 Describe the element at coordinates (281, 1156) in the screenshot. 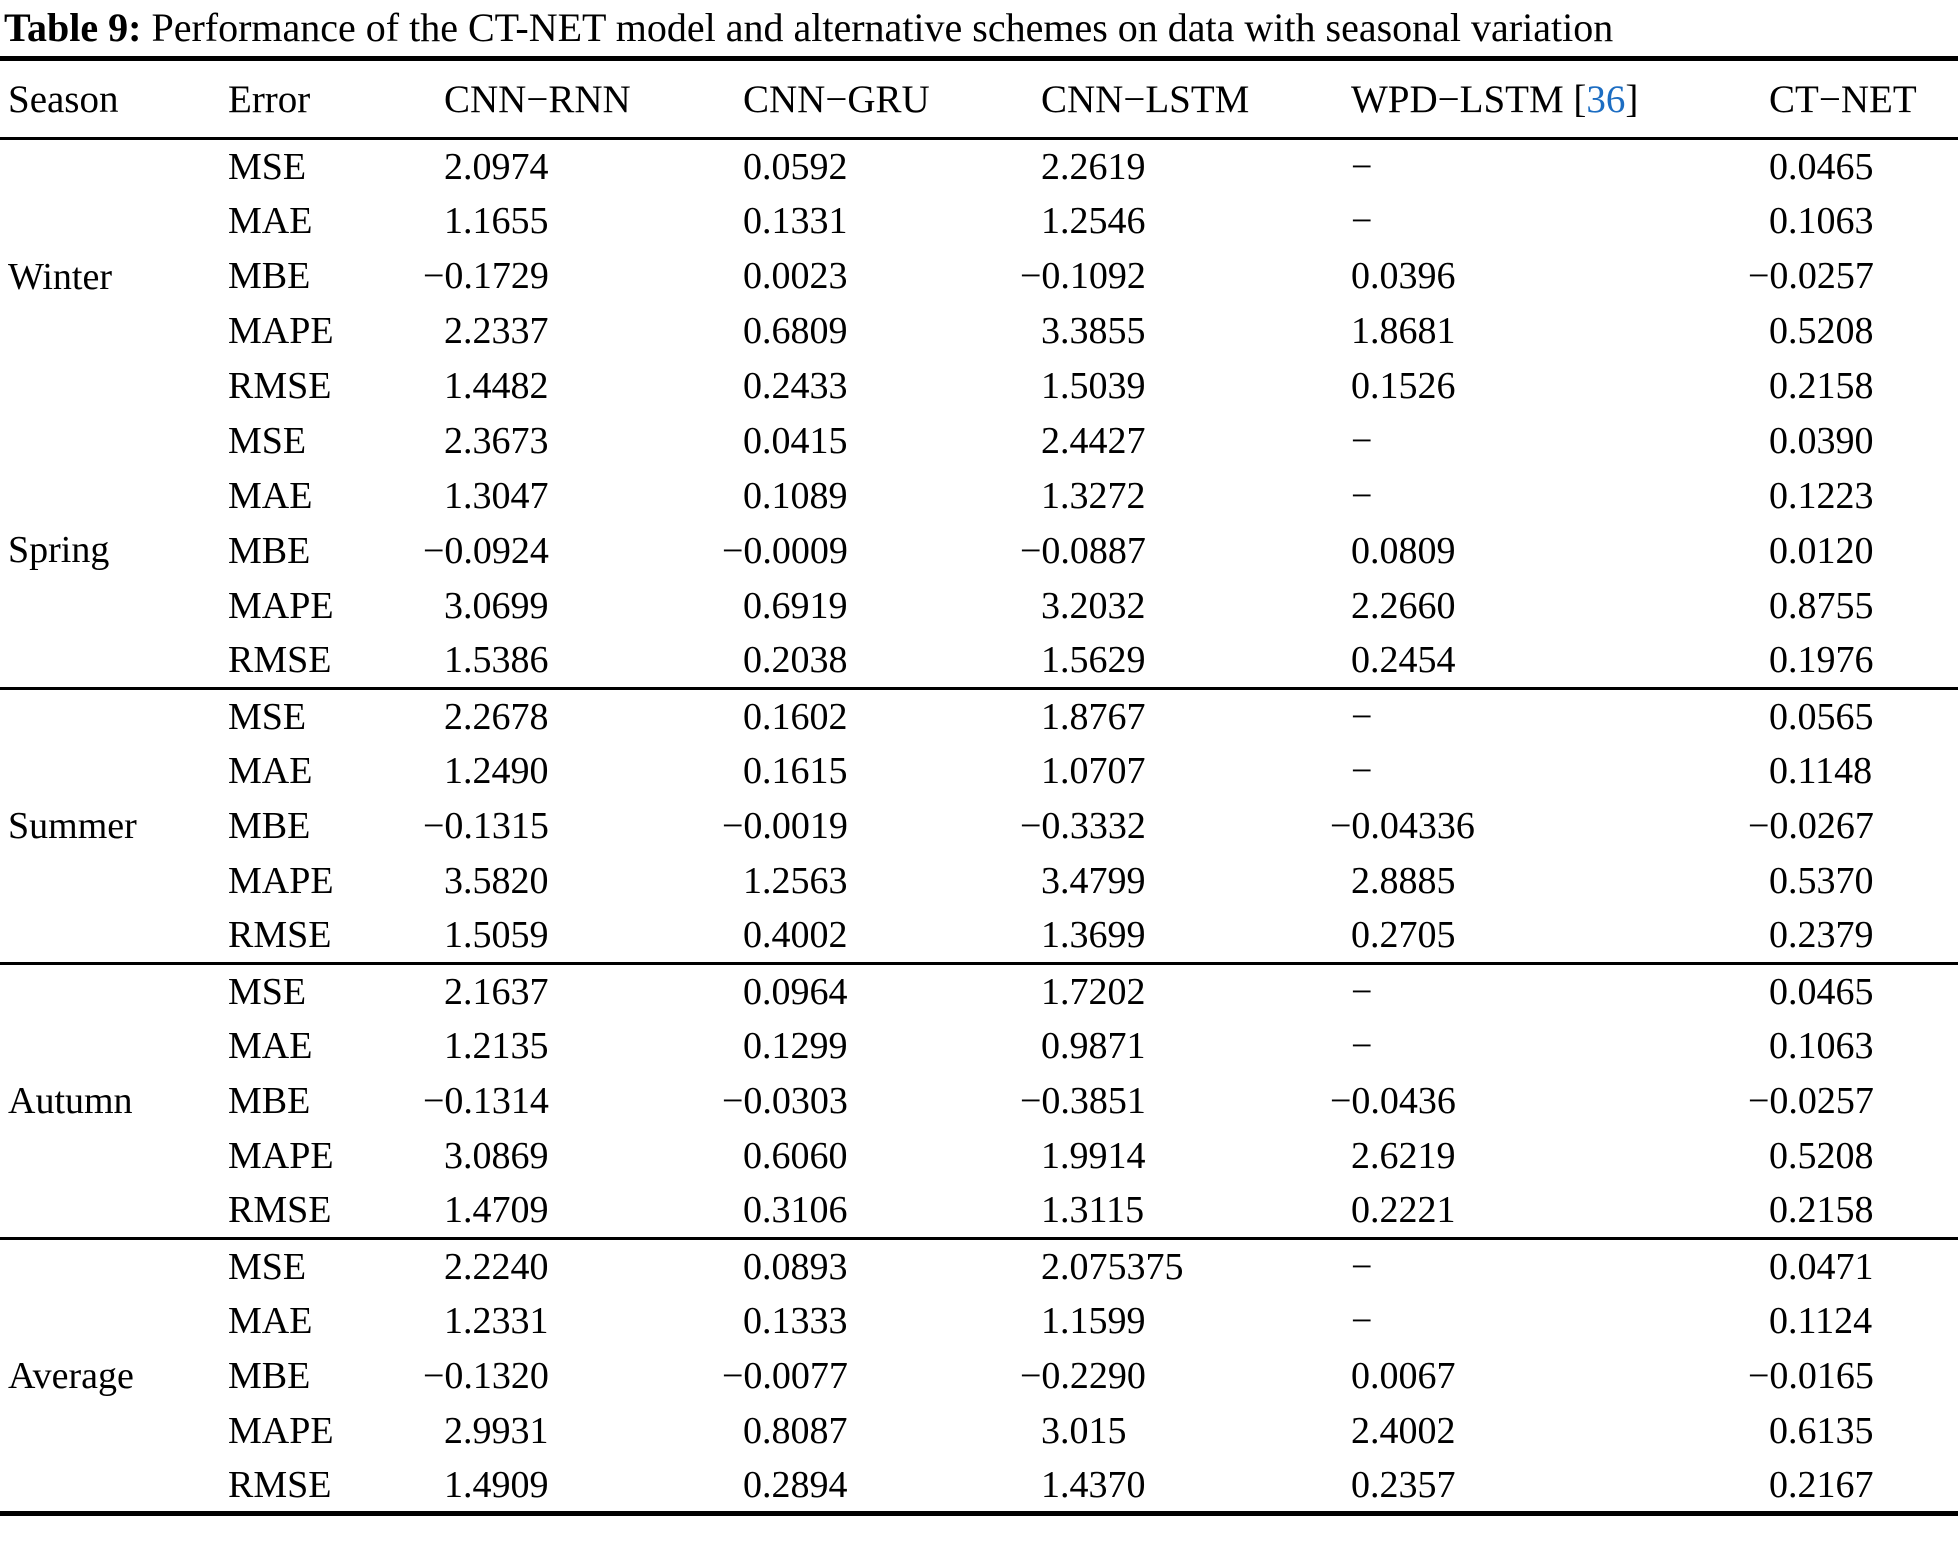

I see `error-metric-label: MAPE` at that location.